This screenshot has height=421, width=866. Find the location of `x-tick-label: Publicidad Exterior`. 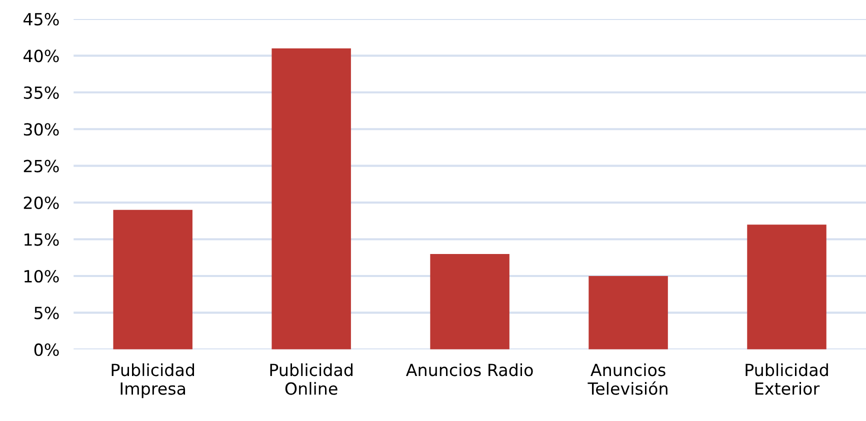

x-tick-label: Publicidad Exterior is located at coordinates (787, 379).